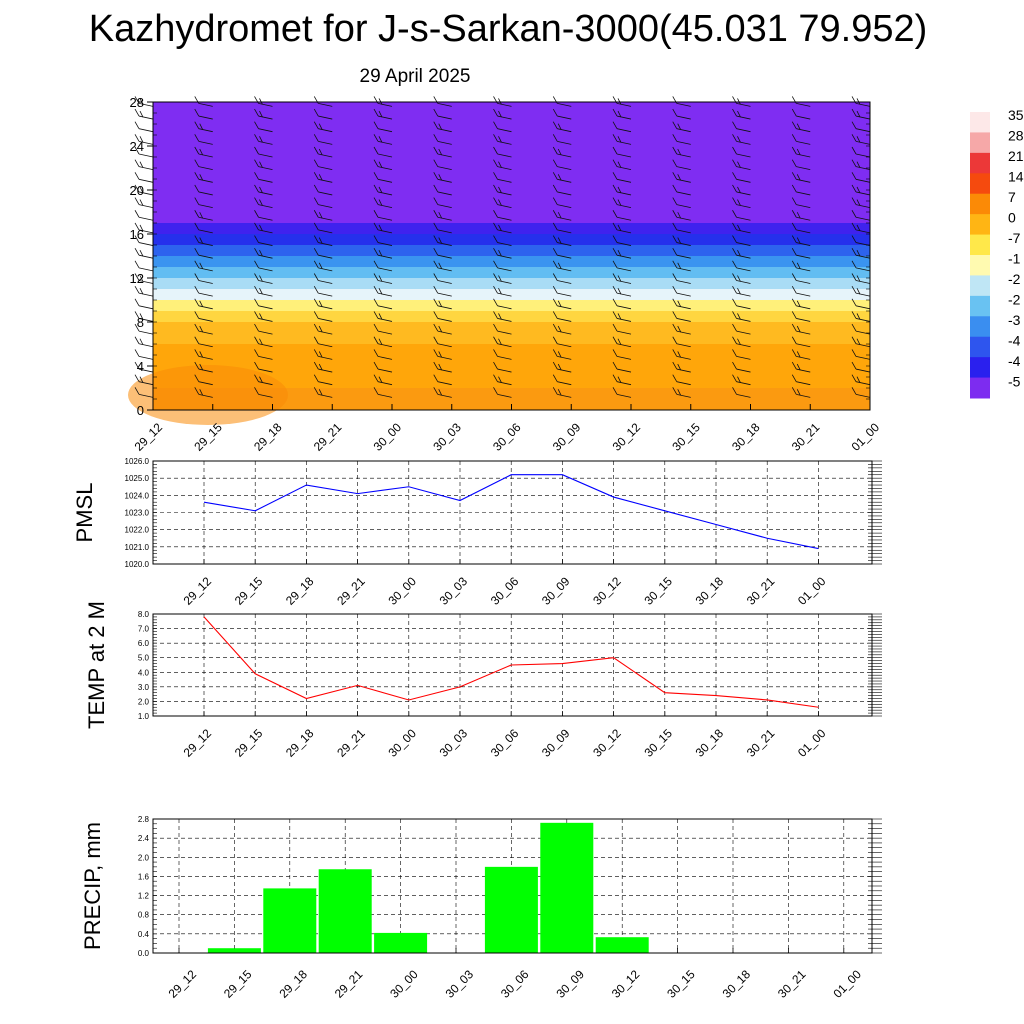  Describe the element at coordinates (137, 547) in the screenshot. I see `y-tick-label: 1021.0` at that location.